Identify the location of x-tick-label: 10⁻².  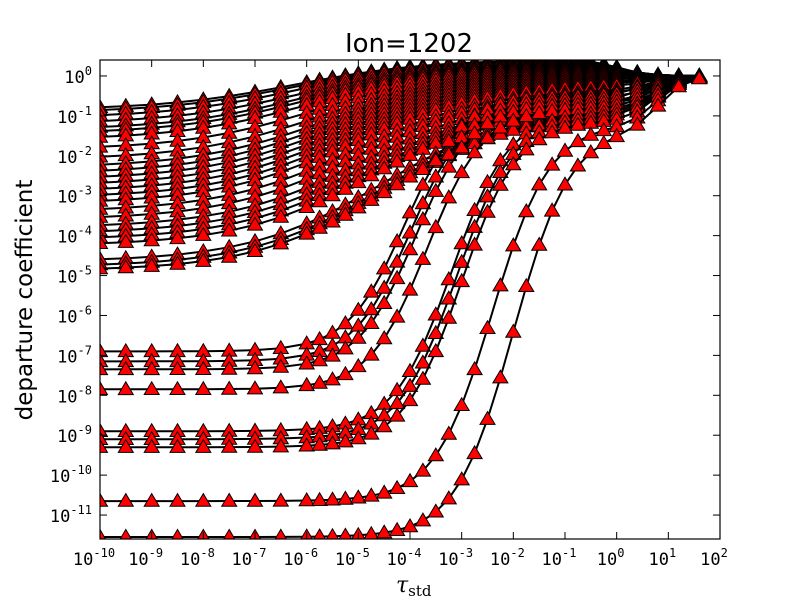
(507, 558).